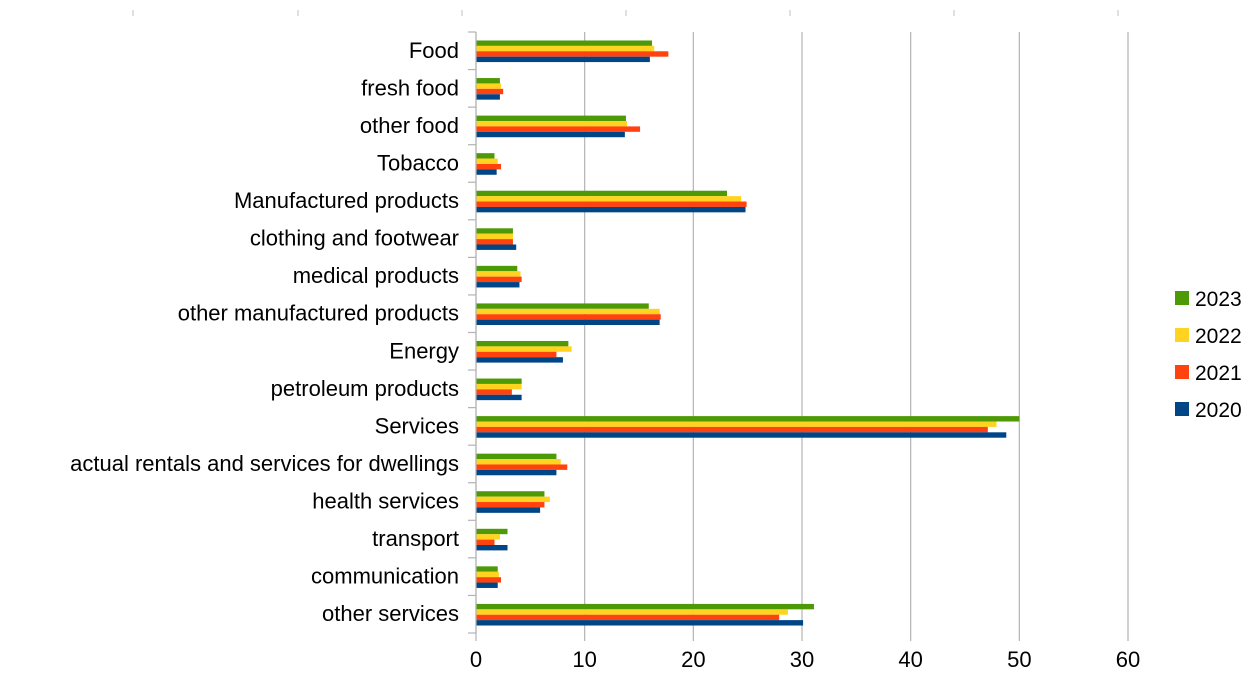  I want to click on category-label: fresh food, so click(410, 87).